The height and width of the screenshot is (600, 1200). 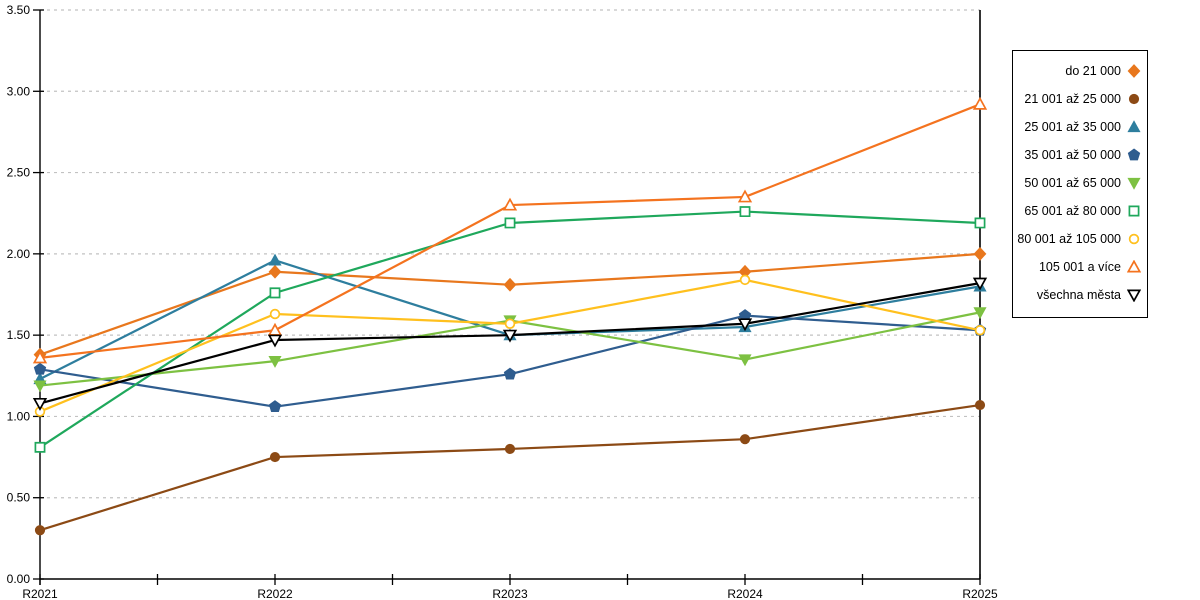 I want to click on y-tick-label: 0.00, so click(x=19, y=579).